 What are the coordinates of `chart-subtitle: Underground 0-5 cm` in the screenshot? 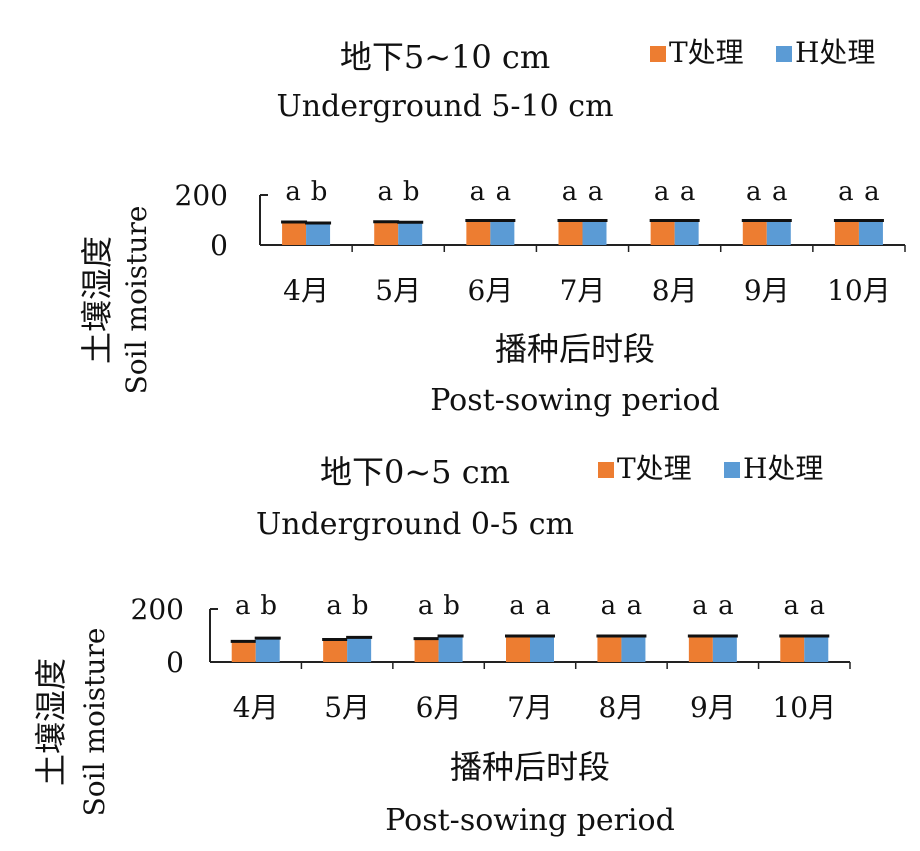 It's located at (415, 524).